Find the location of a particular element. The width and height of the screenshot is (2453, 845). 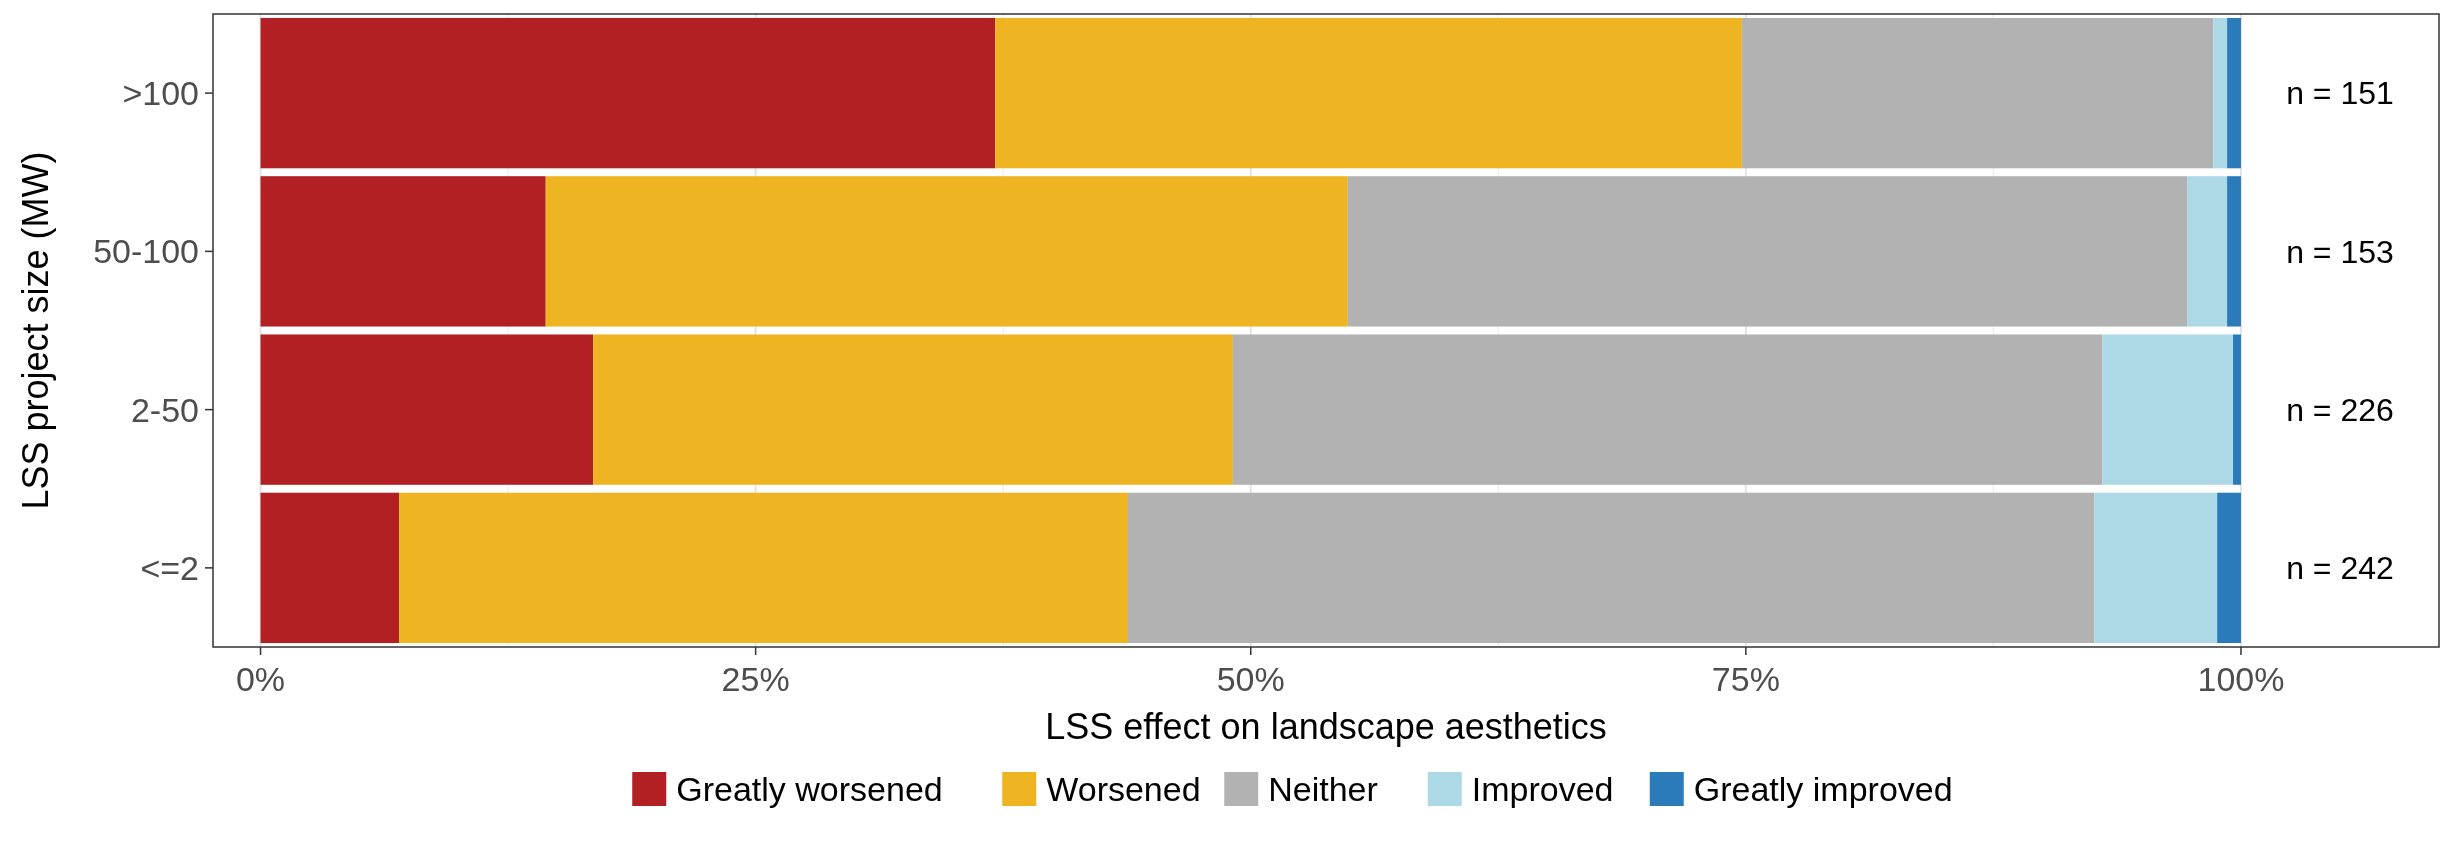

y-tick-label: 2-50 is located at coordinates (164, 409).